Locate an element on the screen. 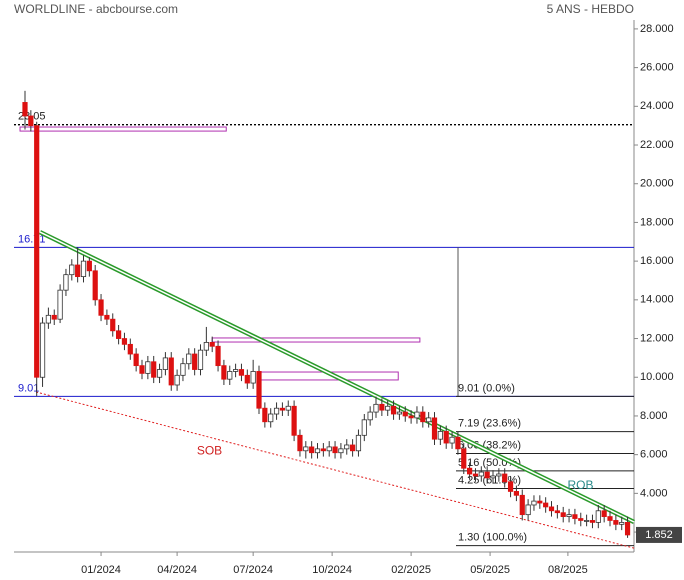 This screenshot has width=684, height=580. chart-title: WORLDLINE - abcbourse.com is located at coordinates (96, 9).